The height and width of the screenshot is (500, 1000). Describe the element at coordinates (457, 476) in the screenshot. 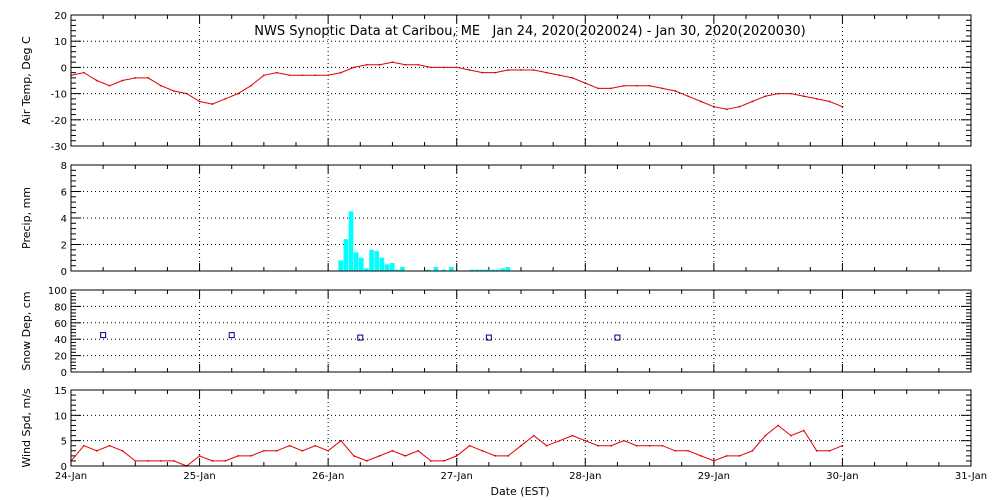

I see `x-tick-label: 27-Jan` at that location.